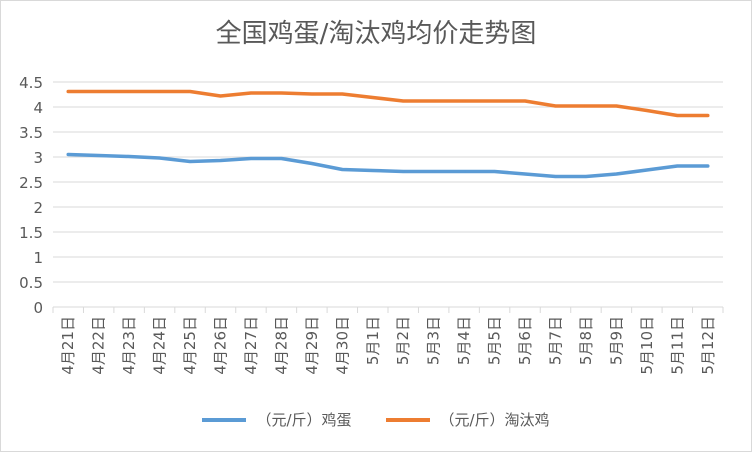  I want to click on y-tick-label: 0.5, so click(31, 283).